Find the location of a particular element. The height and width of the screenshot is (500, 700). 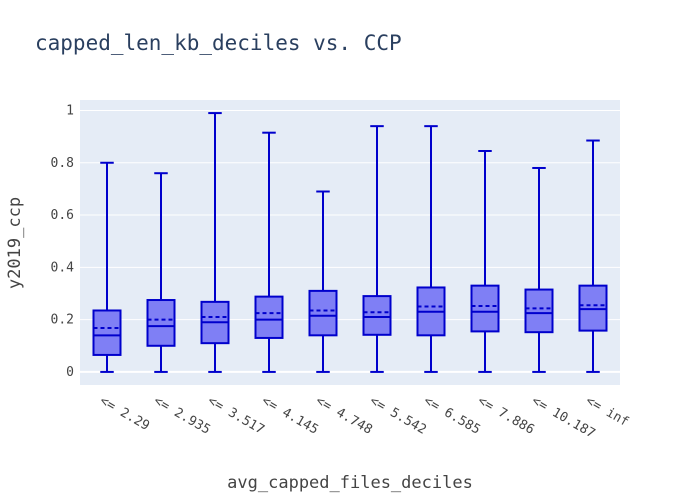

chart-title: capped_len_kb_deciles vs. CCP is located at coordinates (218, 43).